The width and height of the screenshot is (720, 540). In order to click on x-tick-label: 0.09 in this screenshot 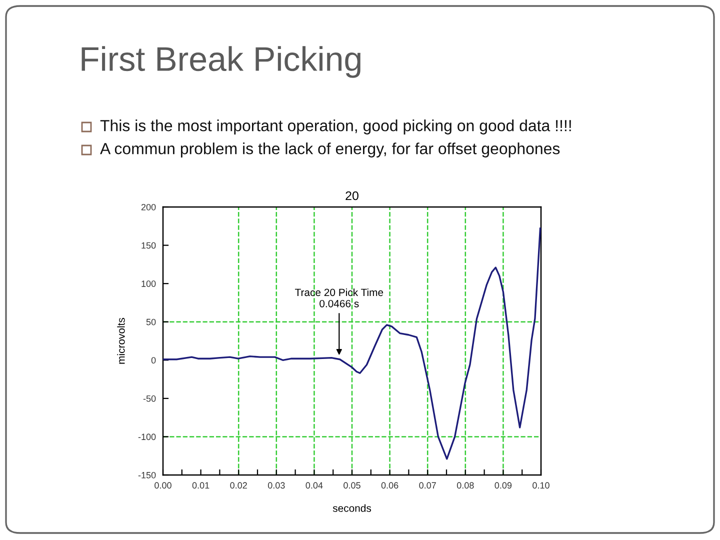, I will do `click(503, 485)`.